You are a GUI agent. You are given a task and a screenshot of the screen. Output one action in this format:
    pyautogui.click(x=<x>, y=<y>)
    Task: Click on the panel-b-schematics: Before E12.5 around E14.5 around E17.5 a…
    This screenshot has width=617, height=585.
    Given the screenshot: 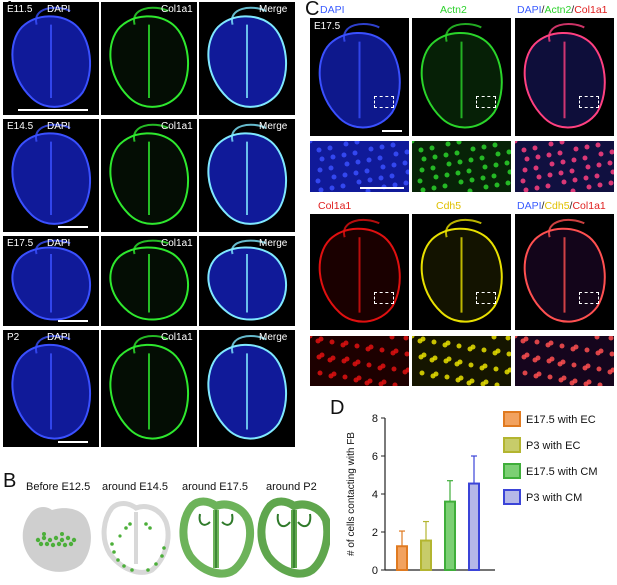 What is the action you would take?
    pyautogui.click(x=165, y=526)
    